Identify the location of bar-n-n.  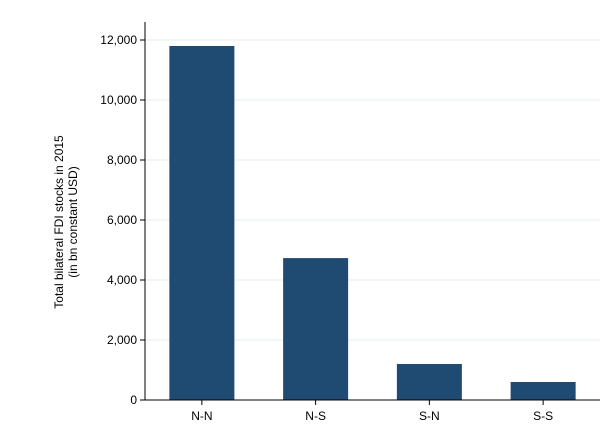
(202, 223).